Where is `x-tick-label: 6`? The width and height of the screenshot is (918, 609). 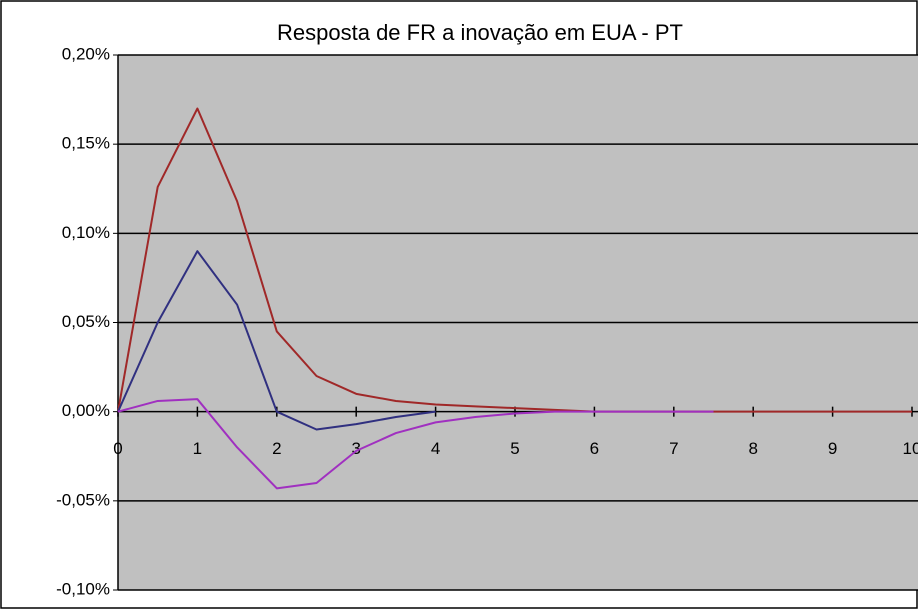
x-tick-label: 6 is located at coordinates (594, 448).